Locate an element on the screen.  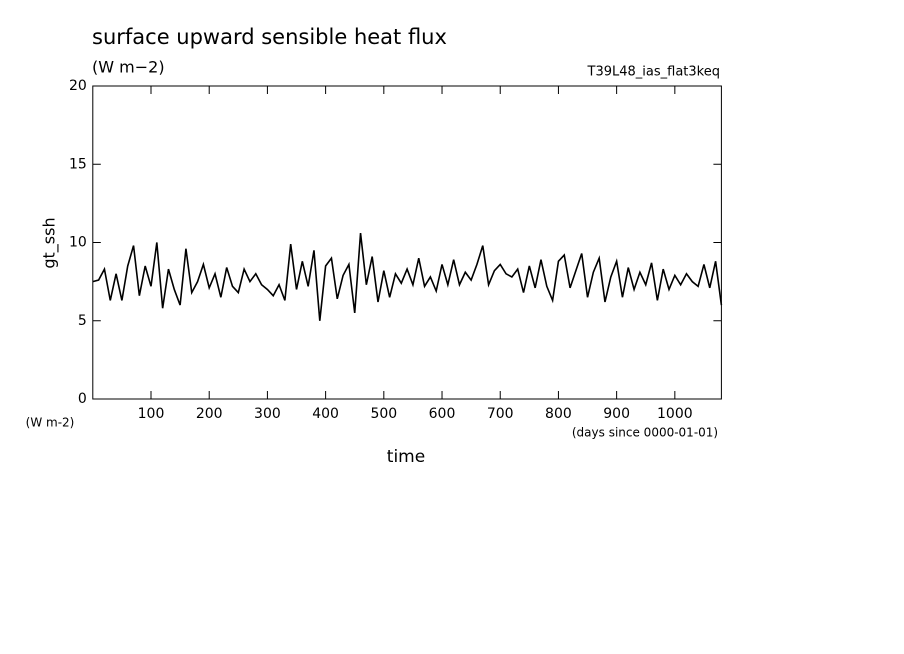
x-tick-label: 700 is located at coordinates (500, 414).